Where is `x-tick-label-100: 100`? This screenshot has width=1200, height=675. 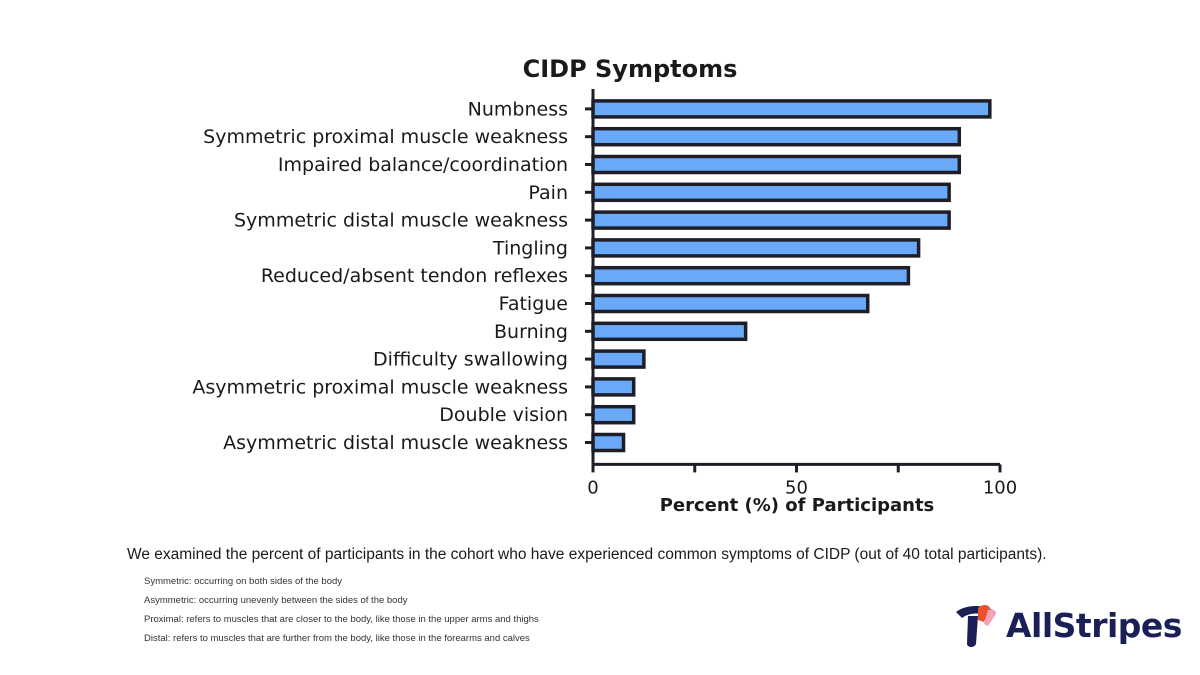 x-tick-label-100: 100 is located at coordinates (1000, 487).